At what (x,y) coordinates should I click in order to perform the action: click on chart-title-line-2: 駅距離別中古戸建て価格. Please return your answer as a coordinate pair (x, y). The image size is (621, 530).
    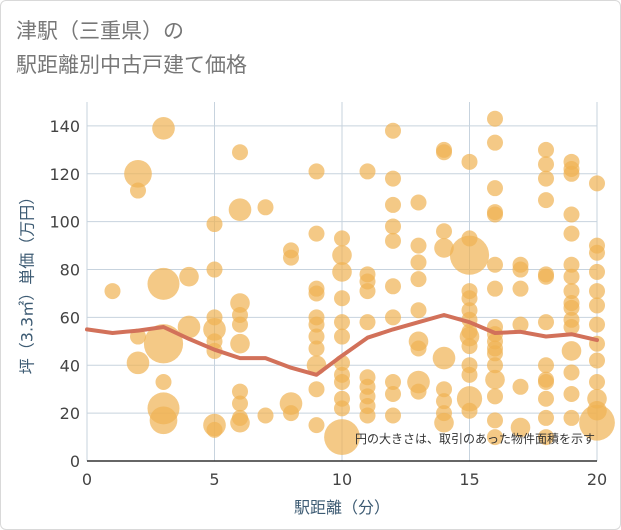
    Looking at the image, I should click on (131, 65).